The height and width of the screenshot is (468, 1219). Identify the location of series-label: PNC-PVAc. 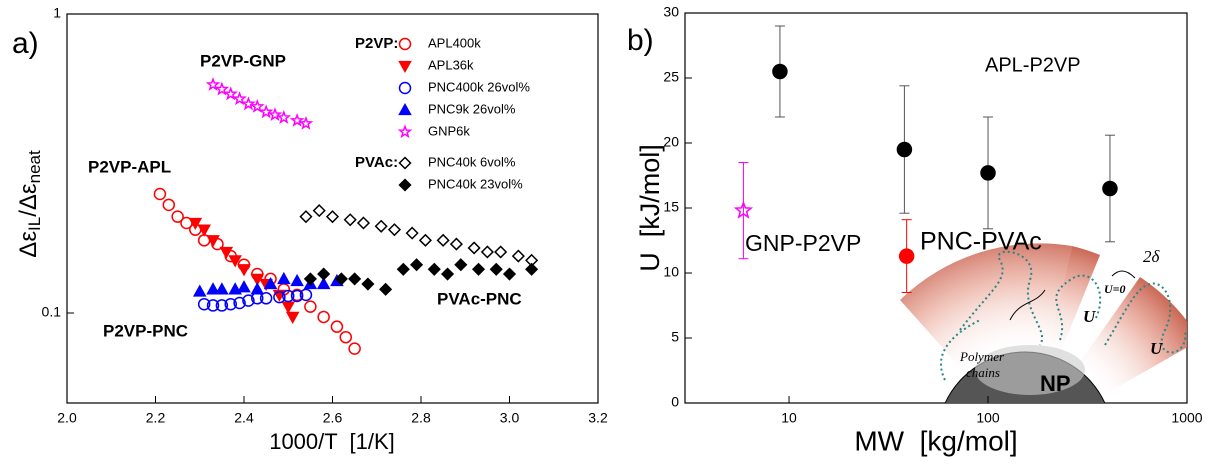
(981, 242).